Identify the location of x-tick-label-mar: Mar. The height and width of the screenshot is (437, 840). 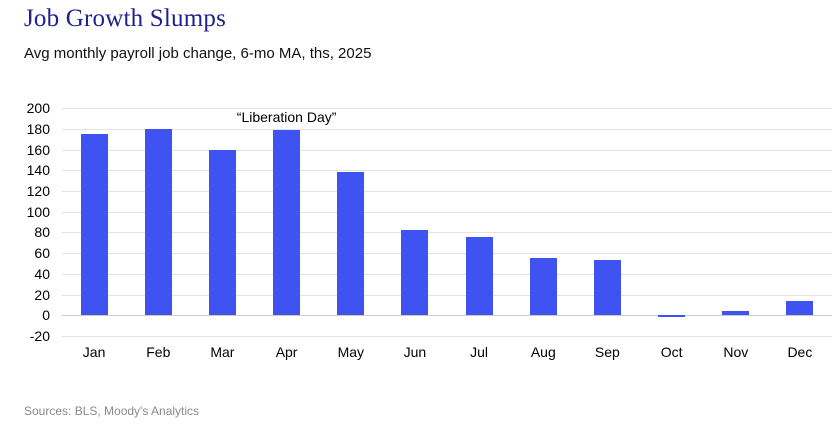
(222, 352).